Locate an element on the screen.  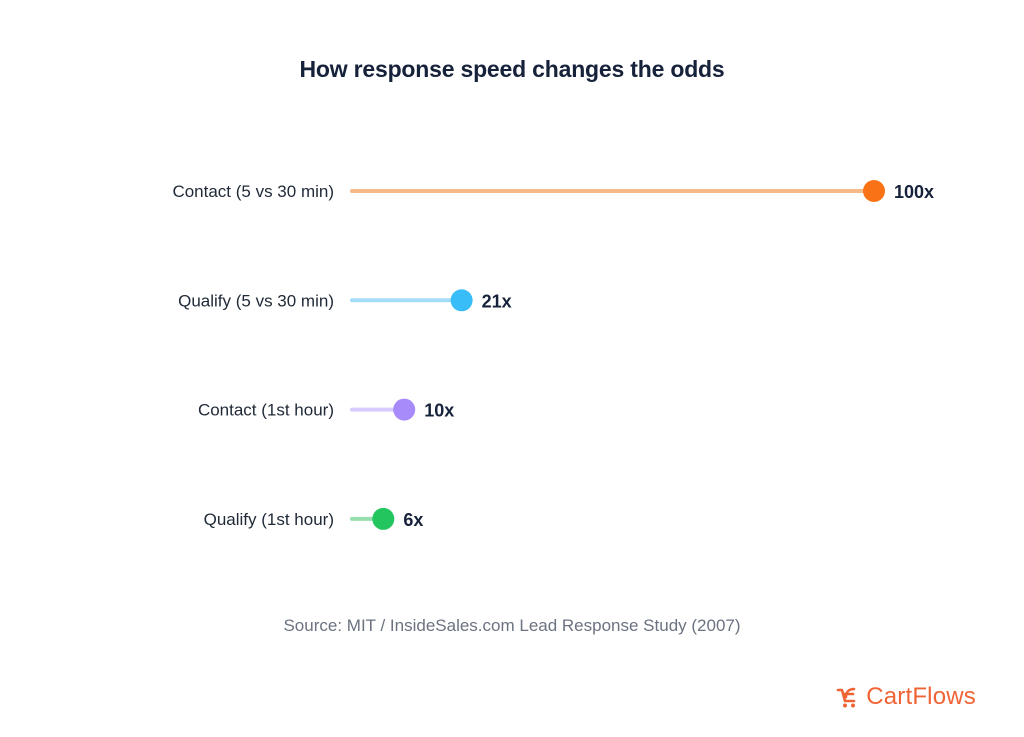
value-label: 10x is located at coordinates (439, 411).